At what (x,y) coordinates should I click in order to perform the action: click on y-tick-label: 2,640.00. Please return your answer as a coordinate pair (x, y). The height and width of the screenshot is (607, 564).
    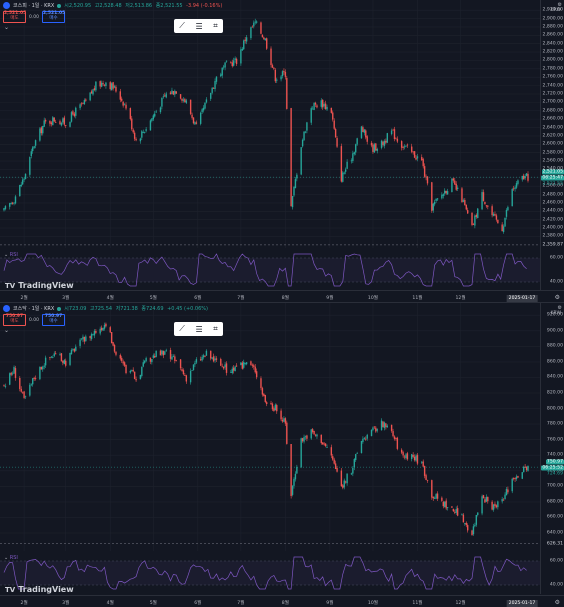
    Looking at the image, I should click on (552, 127).